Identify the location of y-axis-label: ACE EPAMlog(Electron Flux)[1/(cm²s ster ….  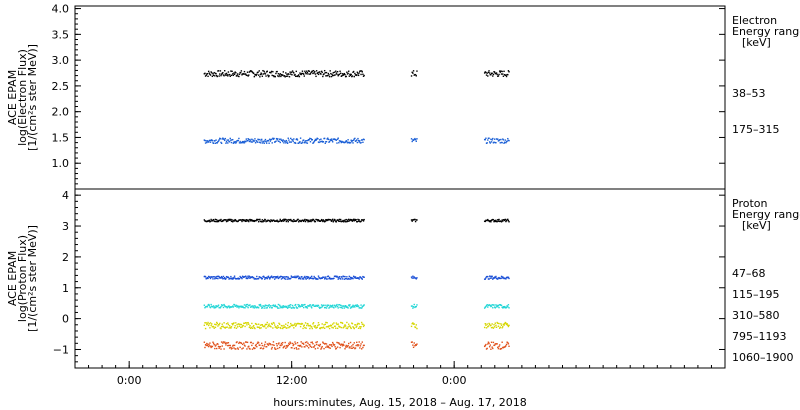
(22, 97).